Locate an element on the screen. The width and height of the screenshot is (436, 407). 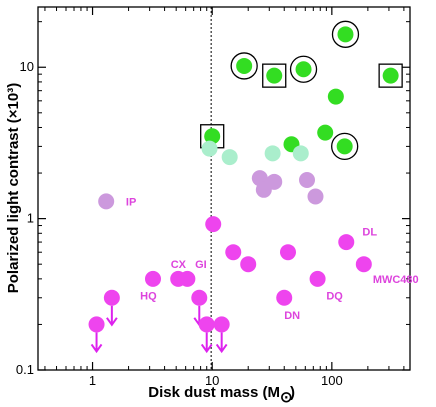
y-tick-label: 10 is located at coordinates (27, 66).